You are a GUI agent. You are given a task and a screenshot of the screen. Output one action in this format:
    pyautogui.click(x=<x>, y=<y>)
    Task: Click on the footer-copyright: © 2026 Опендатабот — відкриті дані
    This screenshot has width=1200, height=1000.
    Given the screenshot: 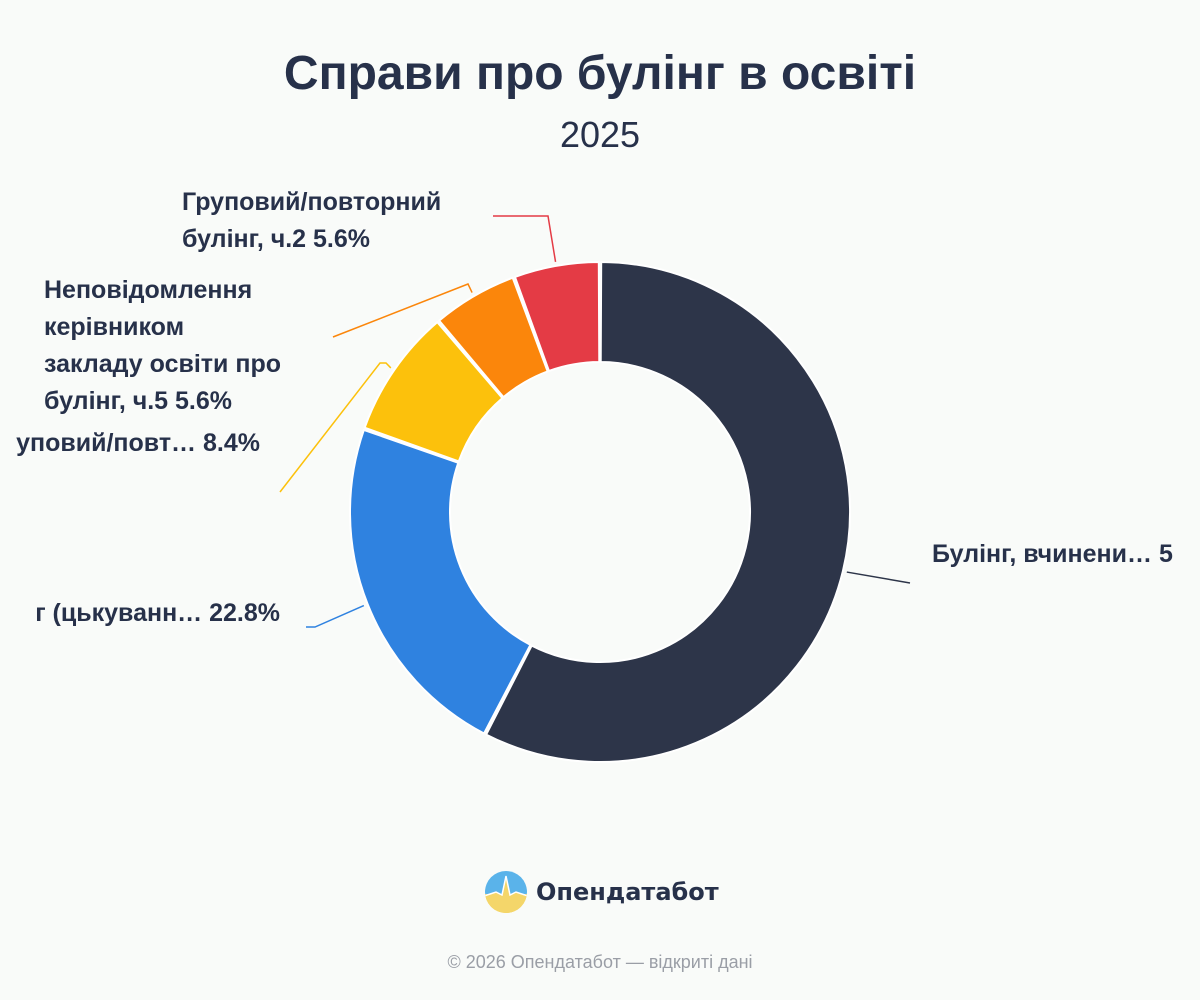 What is the action you would take?
    pyautogui.click(x=600, y=962)
    